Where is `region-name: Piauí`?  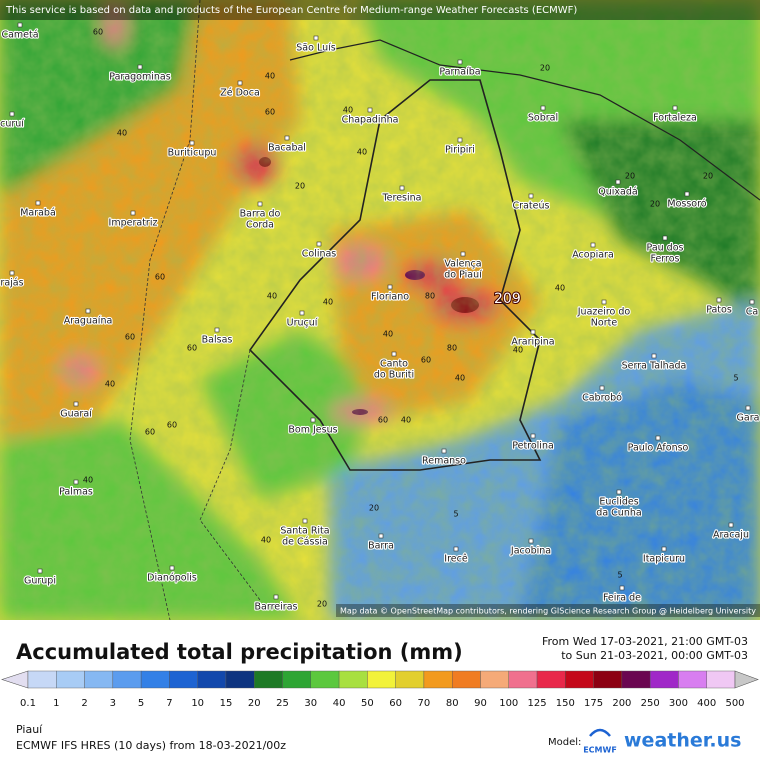
region-name: Piauí is located at coordinates (29, 729).